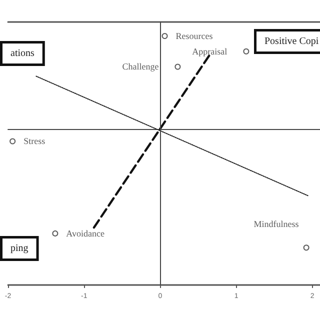  Describe the element at coordinates (22, 53) in the screenshot. I see `annotation: ations` at that location.